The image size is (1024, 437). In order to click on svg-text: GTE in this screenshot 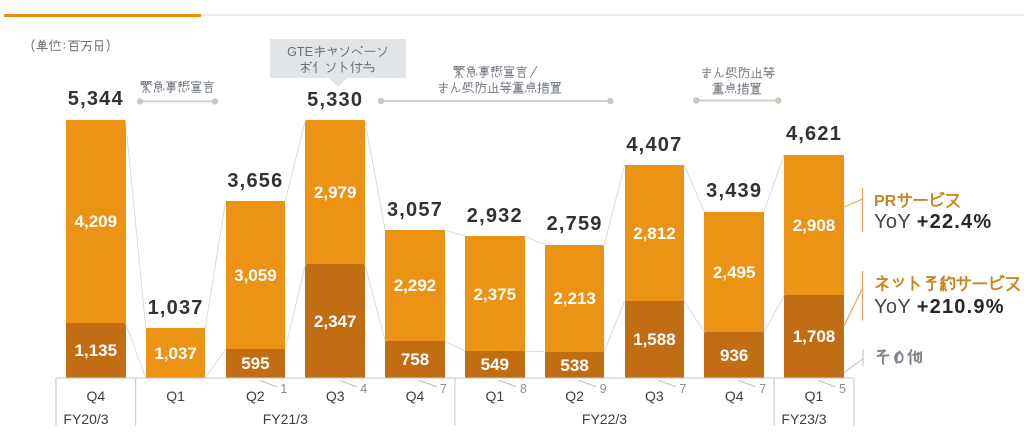, I will do `click(300, 52)`.